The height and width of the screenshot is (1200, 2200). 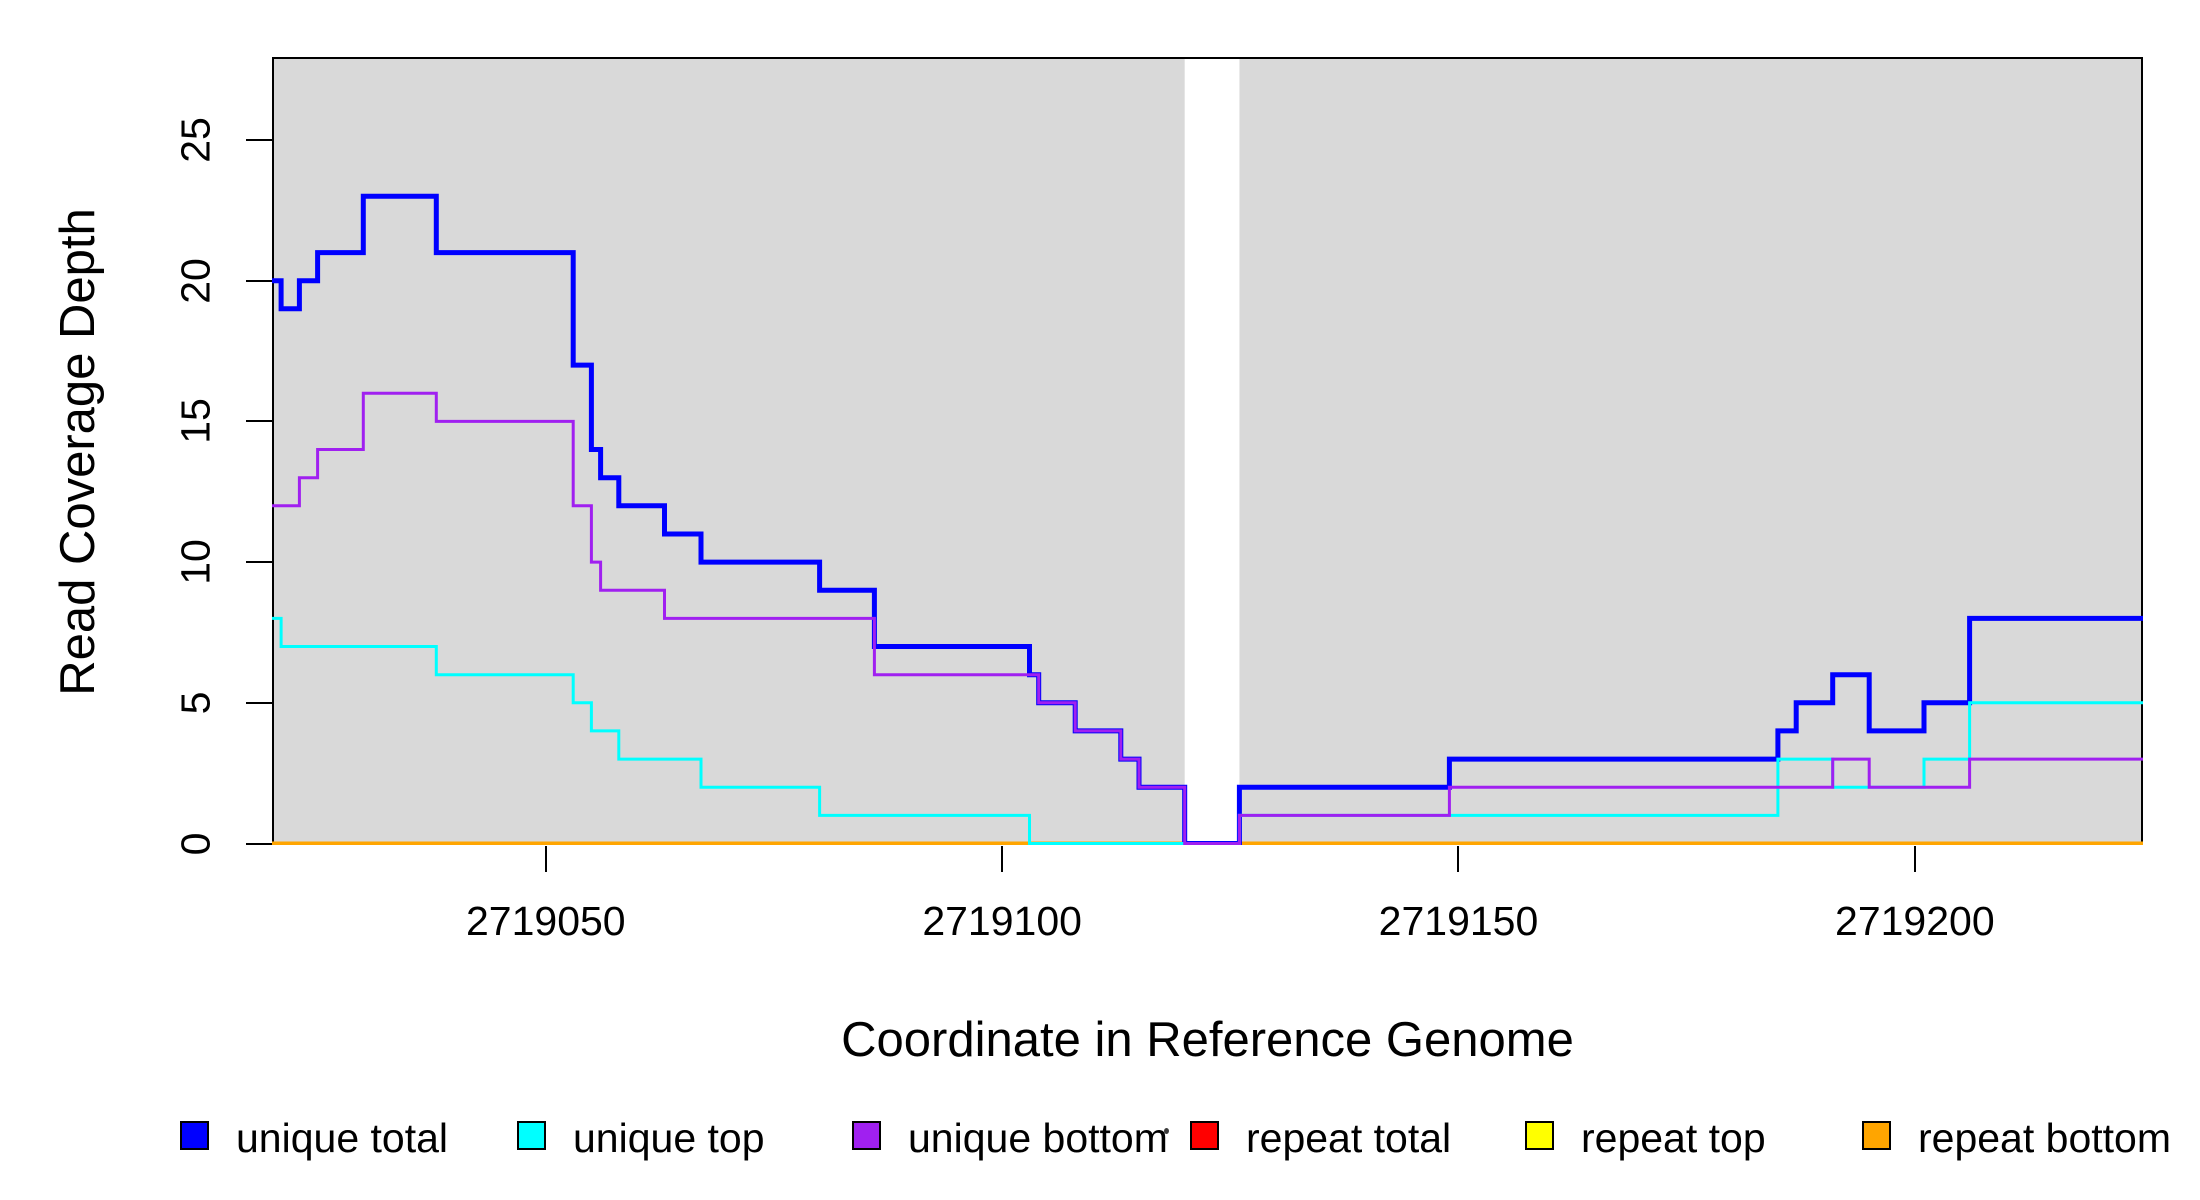 I want to click on y-tick-label: 10, so click(x=195, y=562).